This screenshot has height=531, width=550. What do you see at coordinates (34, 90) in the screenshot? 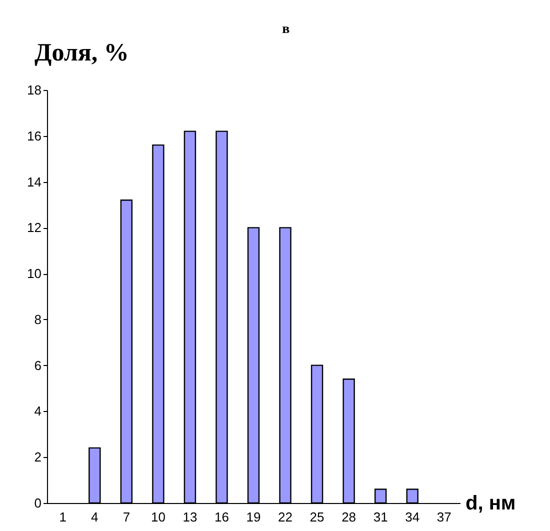
I see `y-tick-label: 18` at bounding box center [34, 90].